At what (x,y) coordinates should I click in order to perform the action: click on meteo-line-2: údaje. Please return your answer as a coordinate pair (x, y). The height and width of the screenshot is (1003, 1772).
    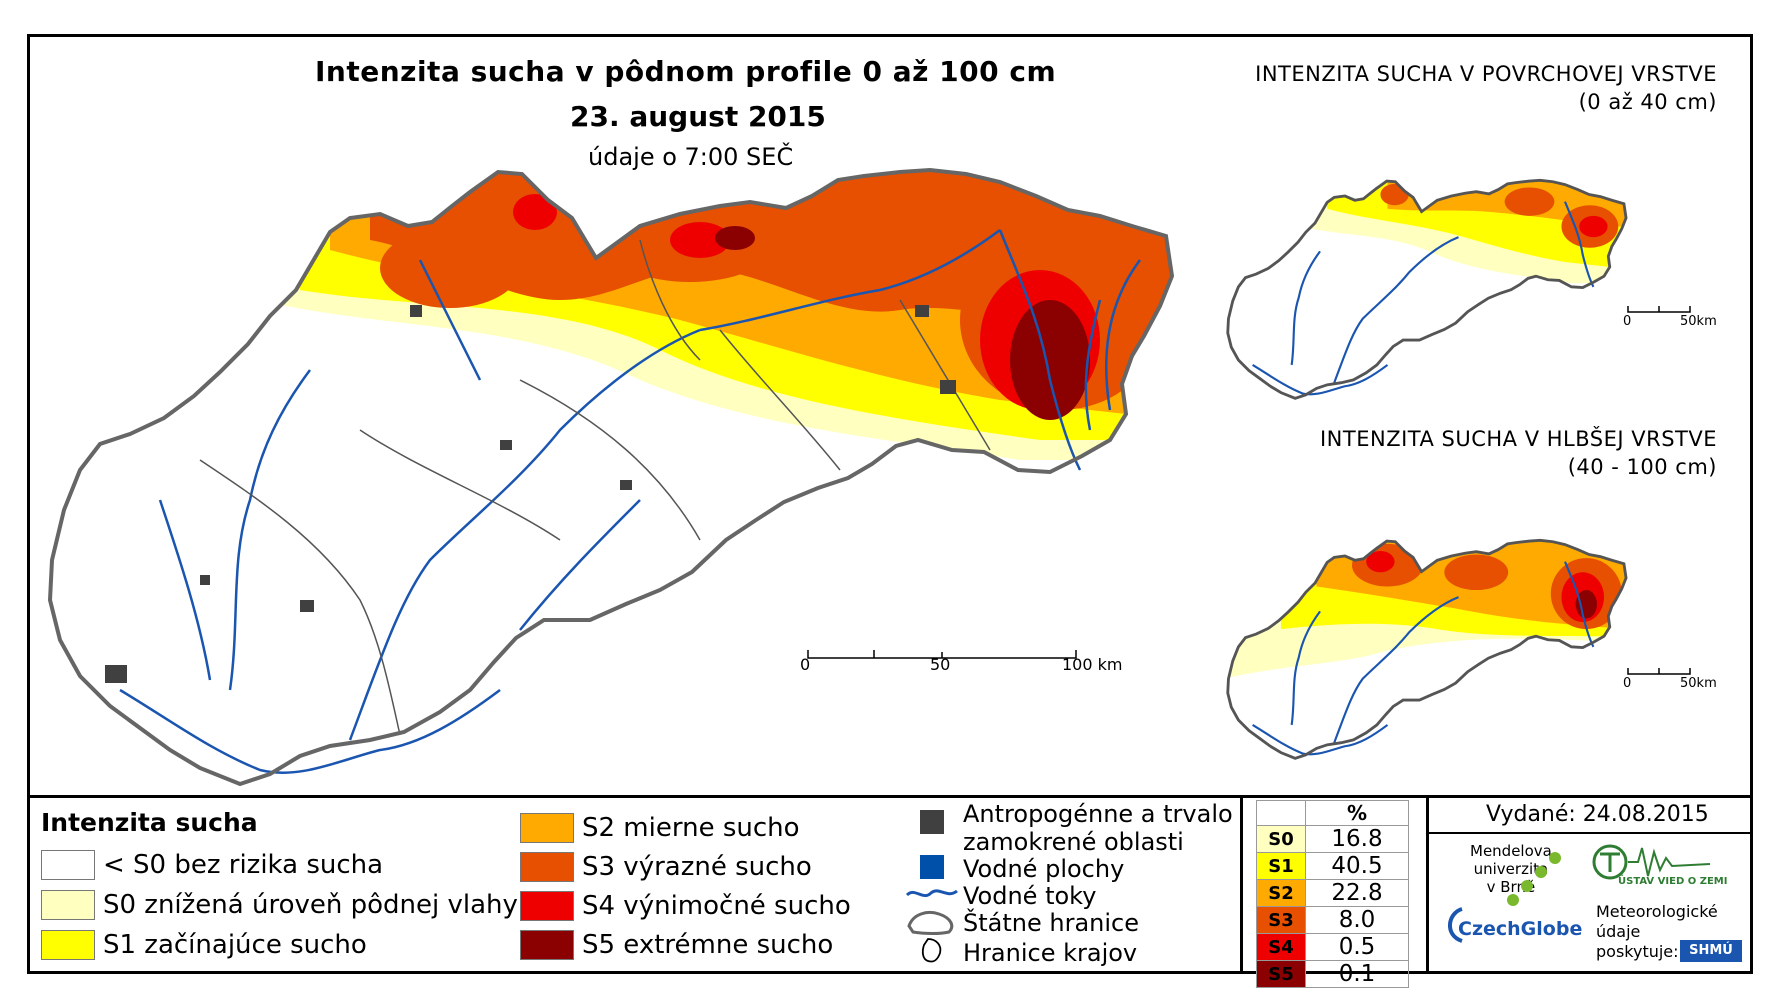
    Looking at the image, I should click on (1618, 931).